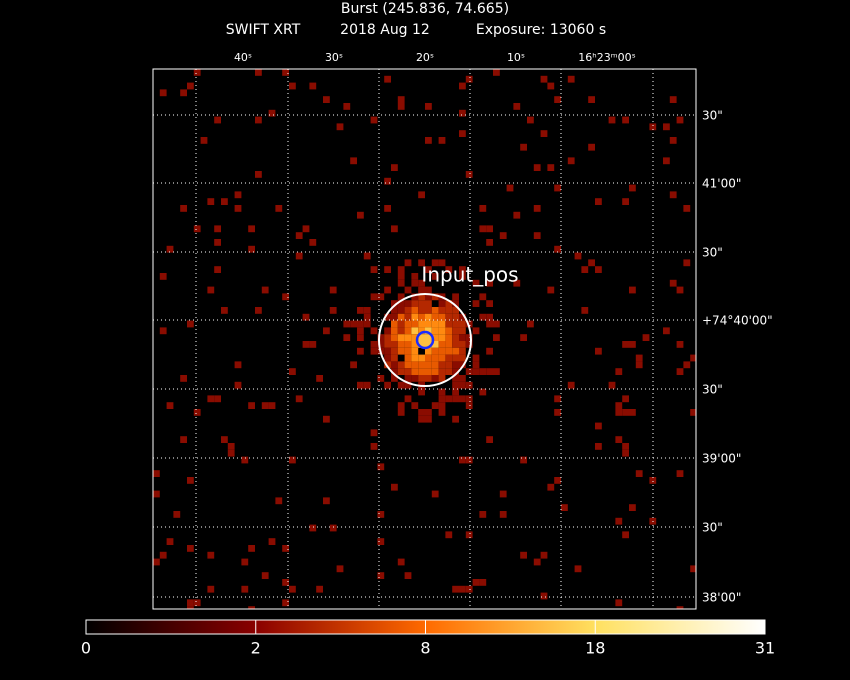 This screenshot has width=850, height=680. I want to click on top-axis-label: 10ˢ, so click(516, 57).